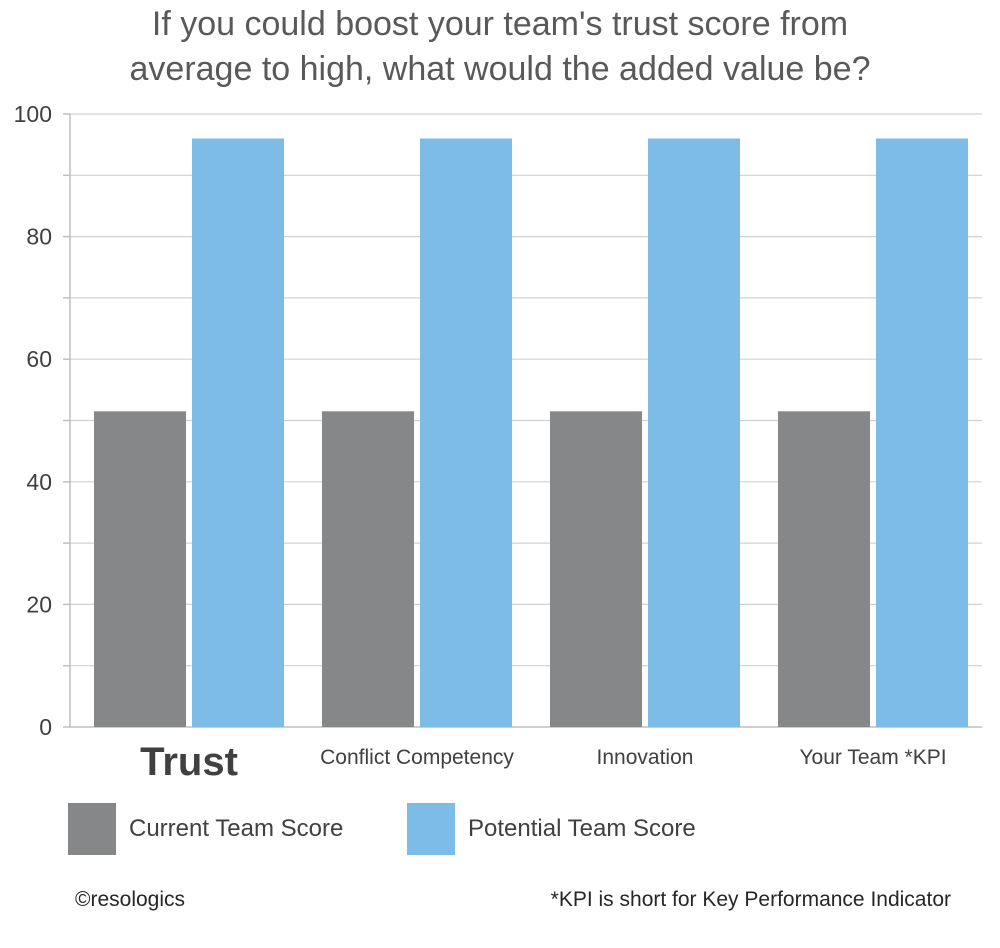 This screenshot has height=948, width=1000. Describe the element at coordinates (45, 727) in the screenshot. I see `y-tick-label: 0` at that location.